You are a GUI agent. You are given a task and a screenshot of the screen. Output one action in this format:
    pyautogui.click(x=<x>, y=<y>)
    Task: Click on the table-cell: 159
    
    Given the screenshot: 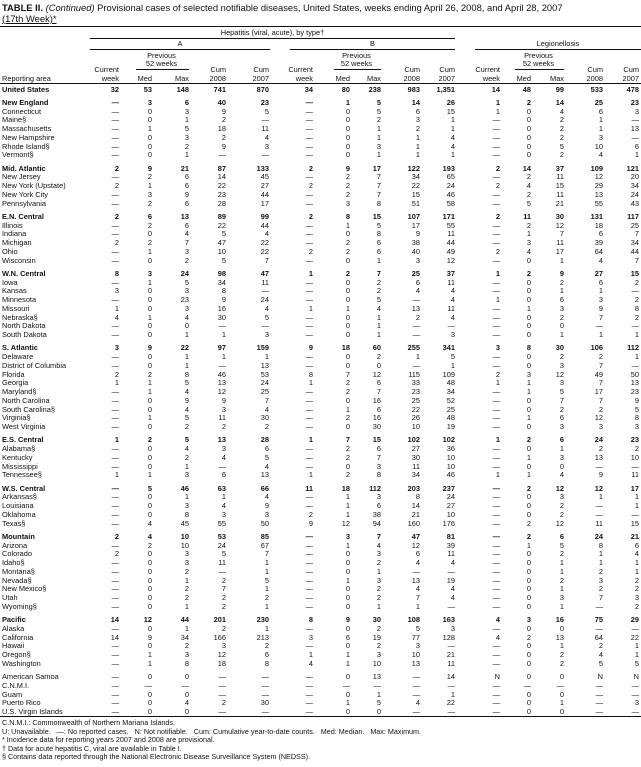 What is the action you would take?
    pyautogui.click(x=262, y=348)
    